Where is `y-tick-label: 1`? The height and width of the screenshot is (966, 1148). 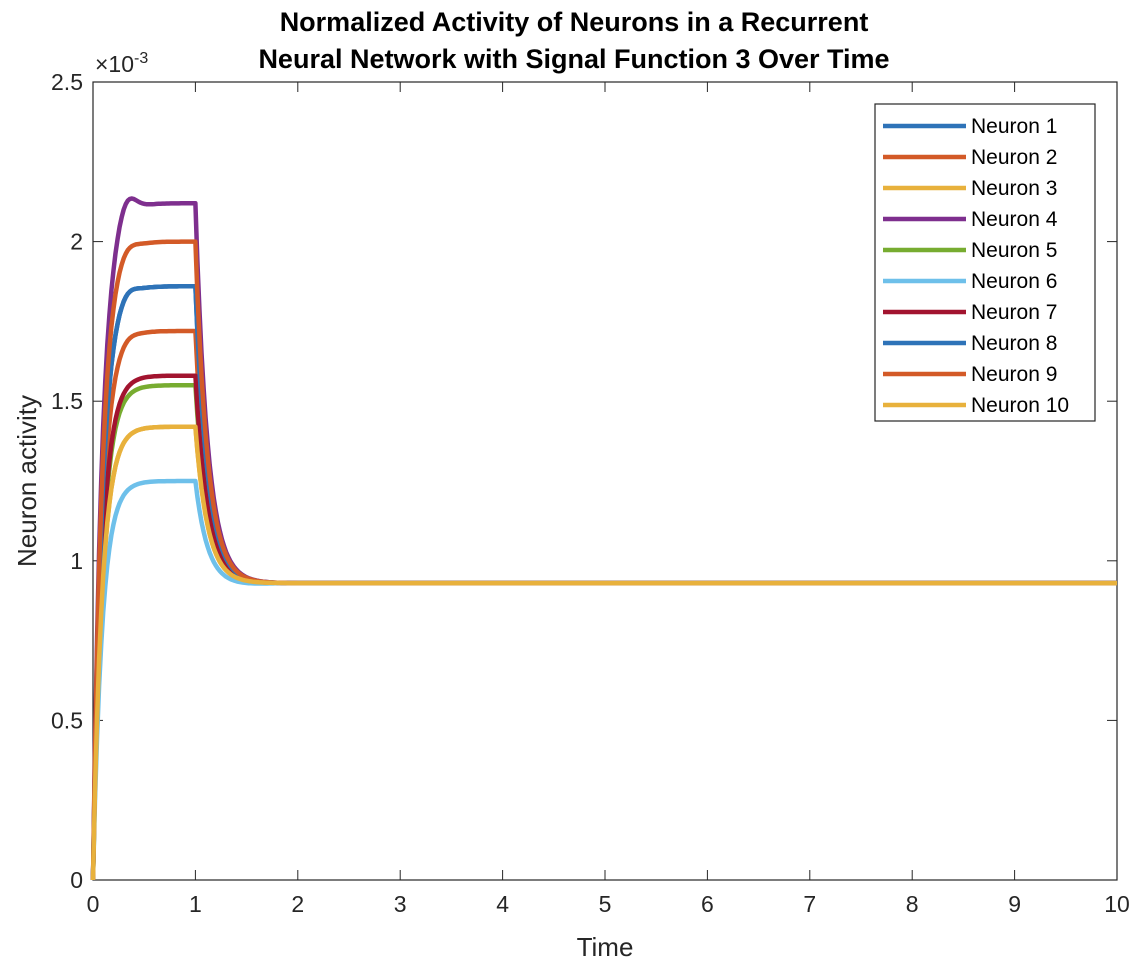 y-tick-label: 1 is located at coordinates (76, 561).